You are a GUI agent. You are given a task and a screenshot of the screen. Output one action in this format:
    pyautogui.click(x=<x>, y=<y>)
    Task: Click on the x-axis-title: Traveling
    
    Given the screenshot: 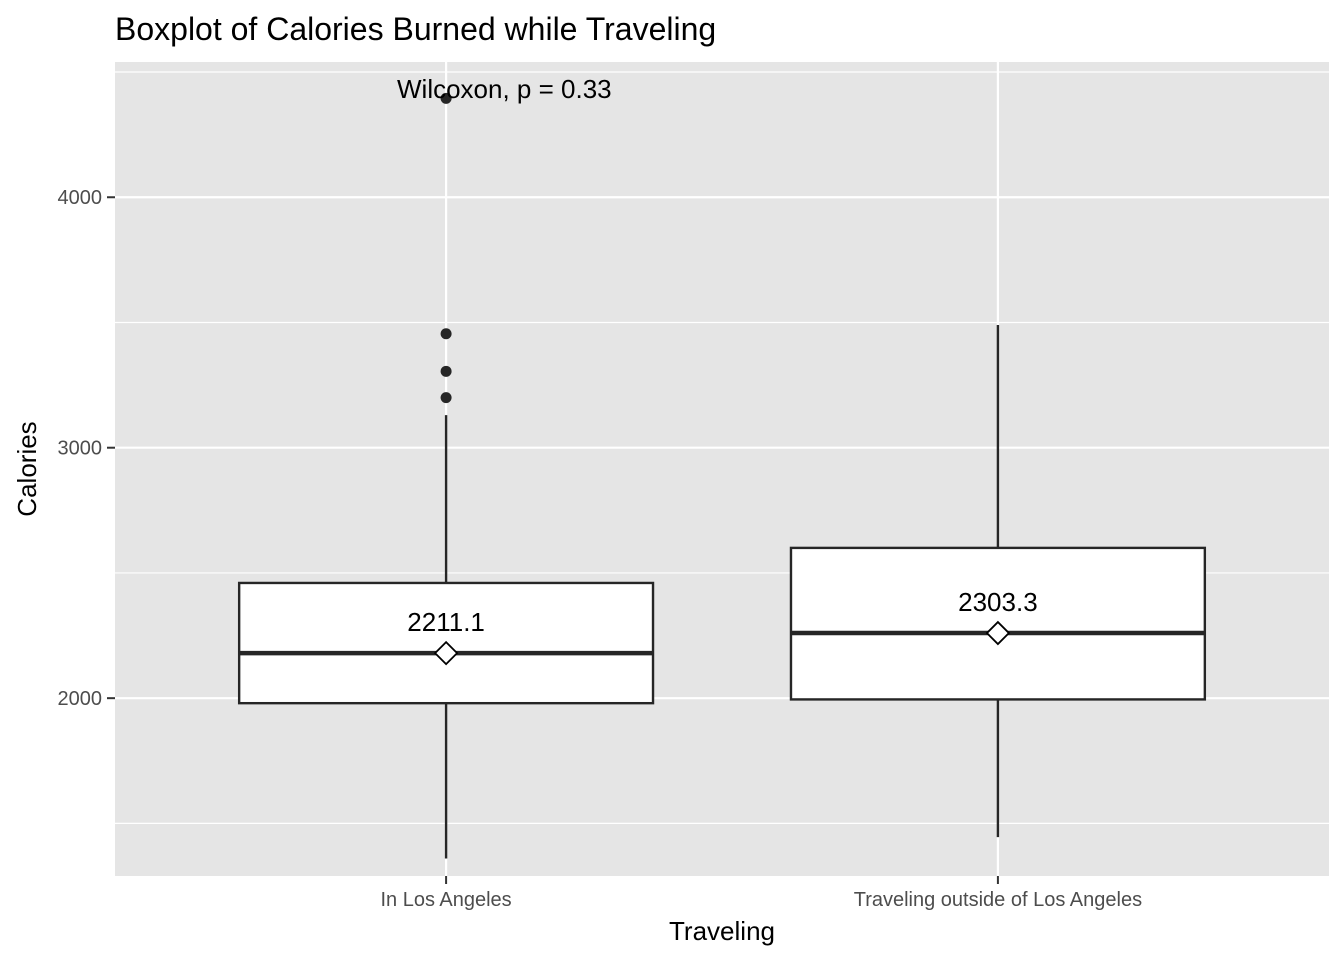 What is the action you would take?
    pyautogui.click(x=722, y=931)
    